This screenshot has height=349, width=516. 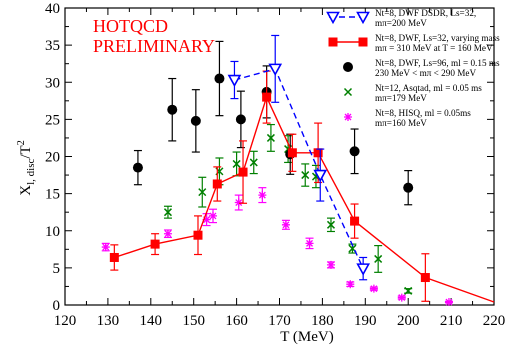 What do you see at coordinates (401, 98) in the screenshot?
I see `legend-label: mπ=179 MeV` at bounding box center [401, 98].